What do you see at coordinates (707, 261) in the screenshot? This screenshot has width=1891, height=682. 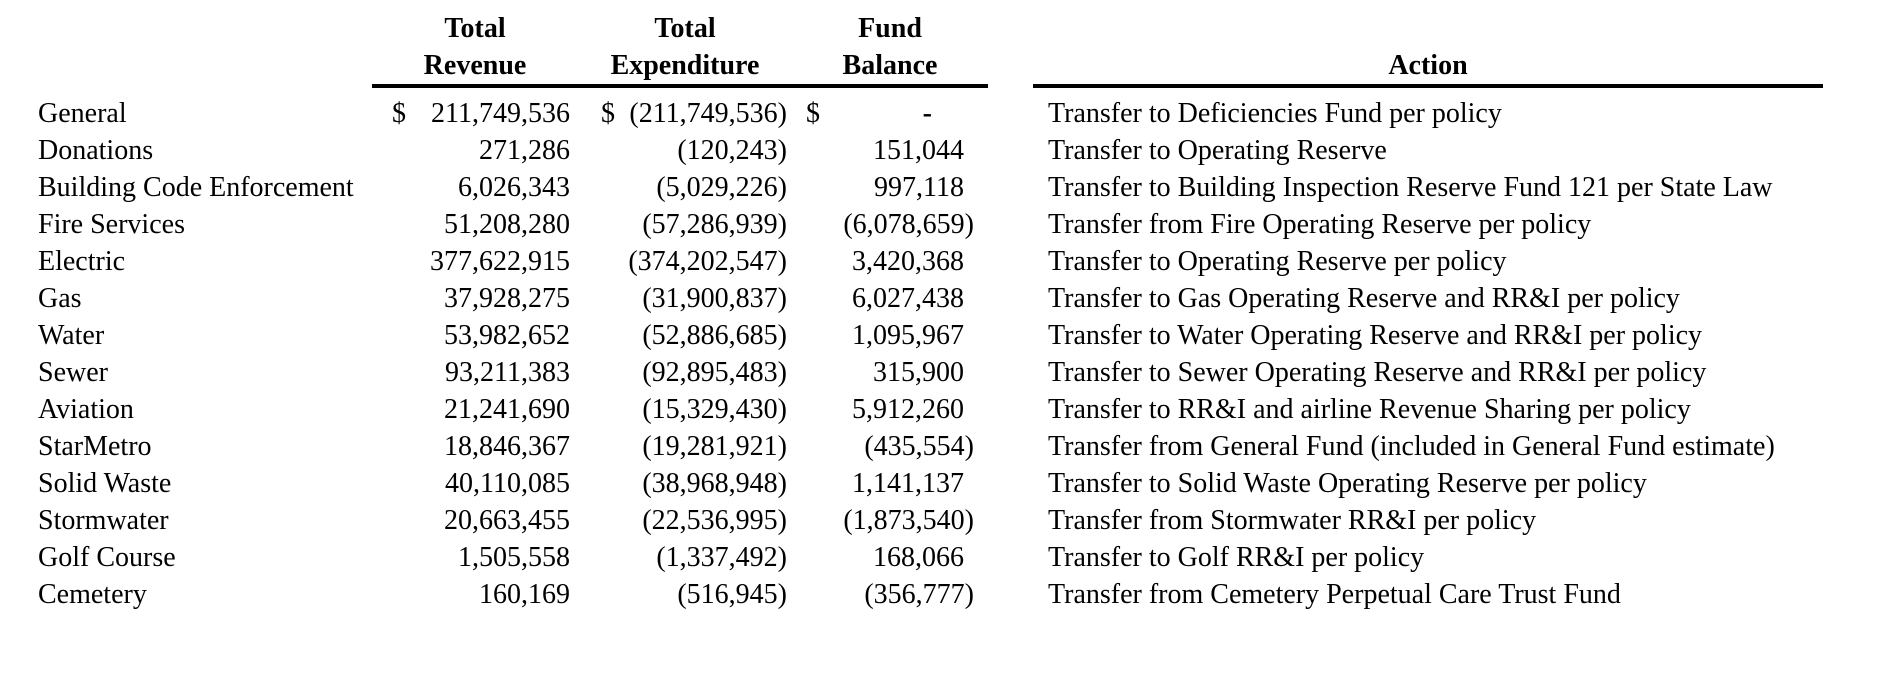 I see `total-expenditure-value: (374,202,547)` at bounding box center [707, 261].